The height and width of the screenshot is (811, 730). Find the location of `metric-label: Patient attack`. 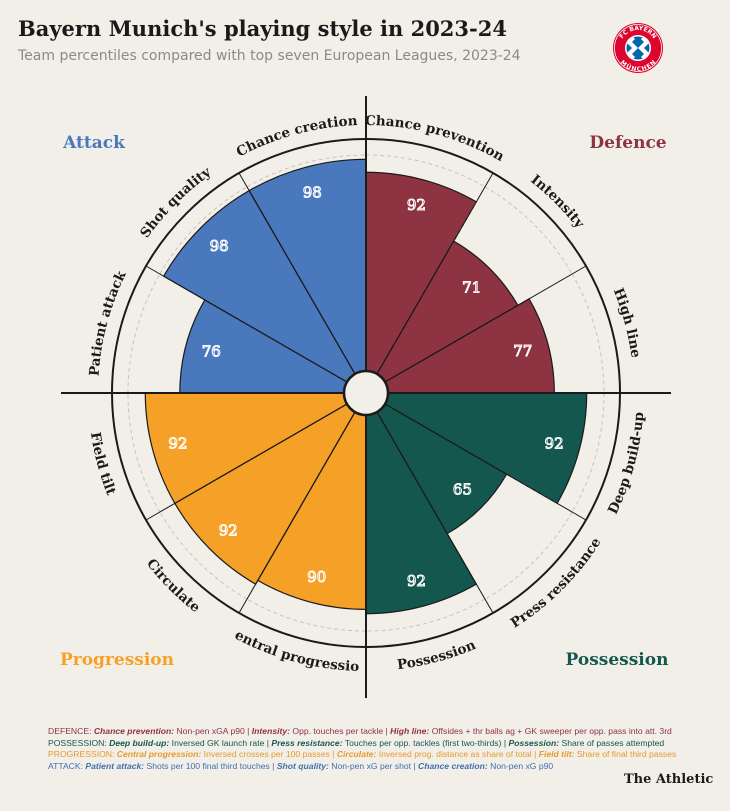

metric-label: Patient attack is located at coordinates (108, 322).